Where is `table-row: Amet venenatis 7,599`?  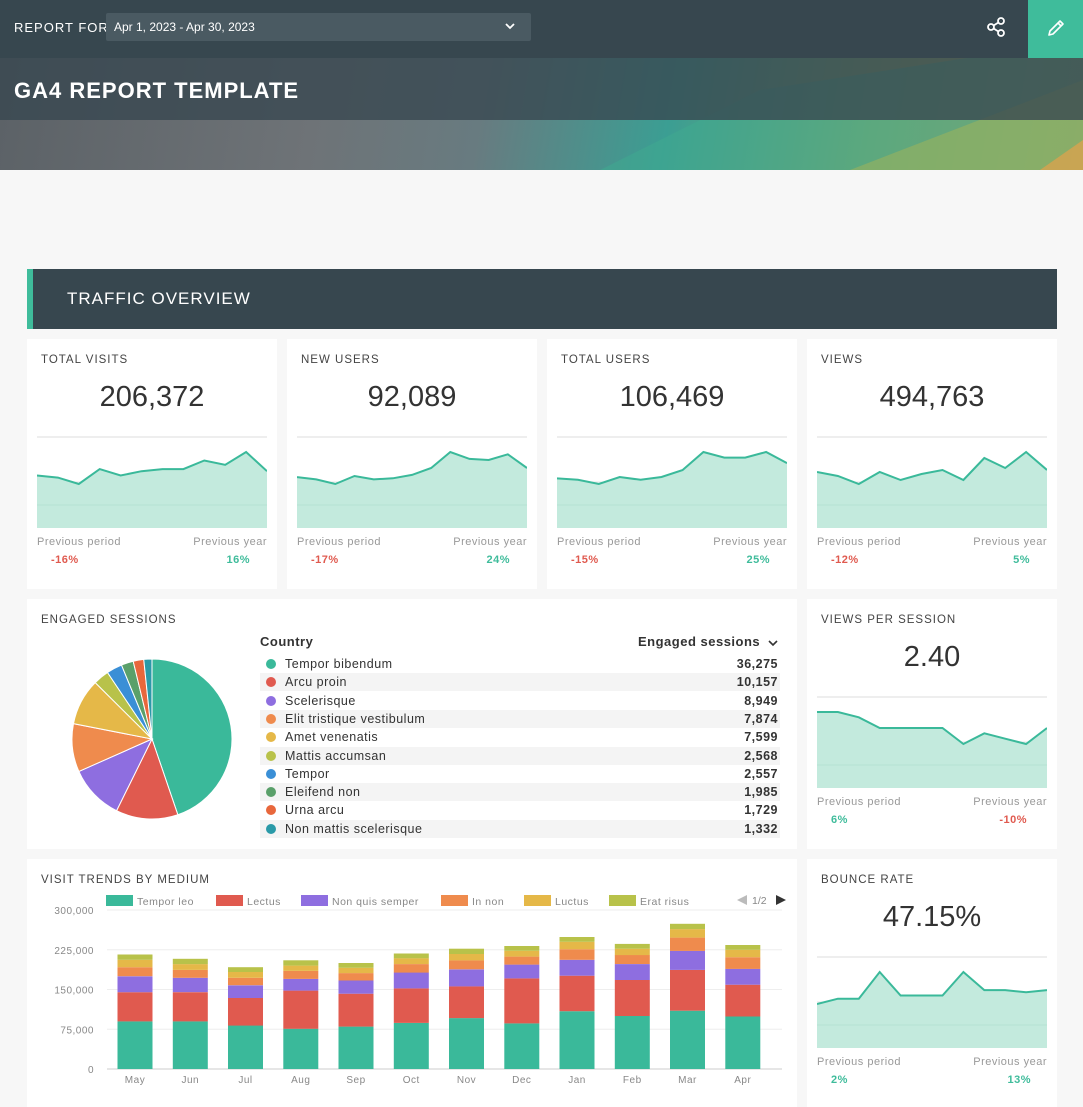
table-row: Amet venenatis 7,599 is located at coordinates (520, 737).